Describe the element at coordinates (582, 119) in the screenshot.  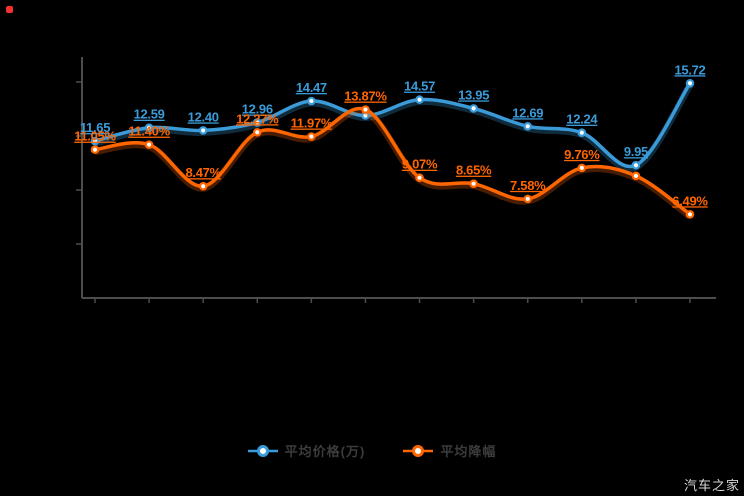
I see `data-label: 12.24` at that location.